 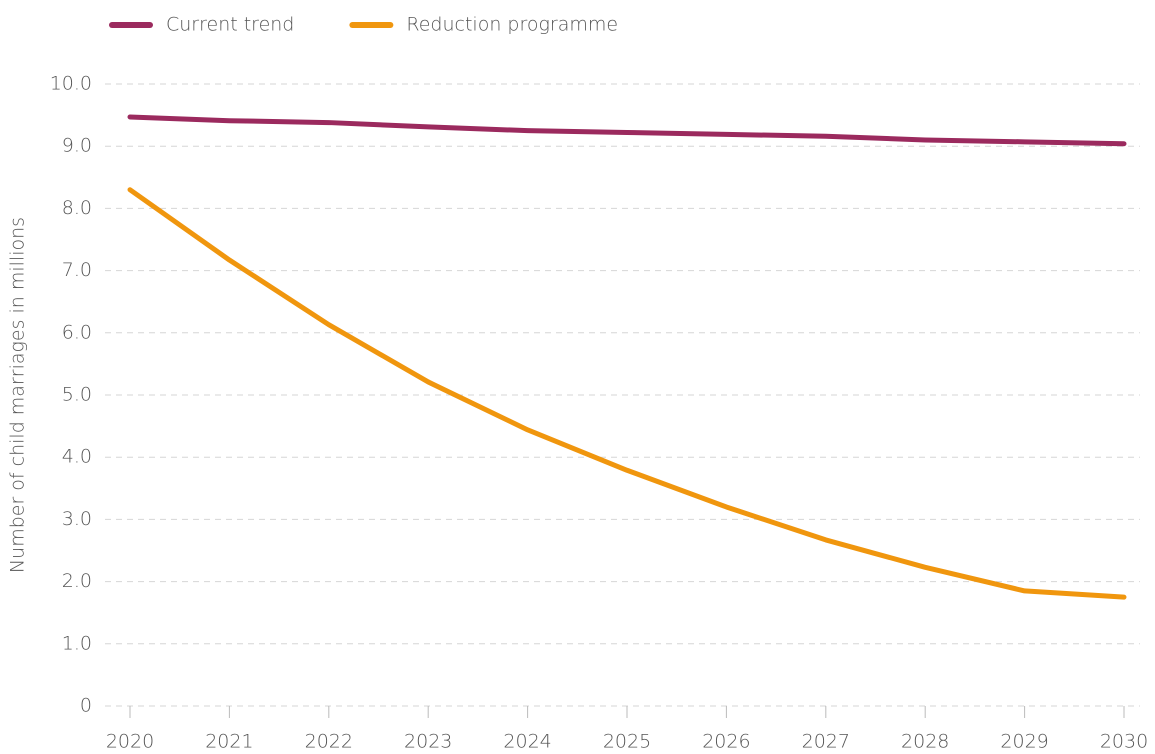 What do you see at coordinates (77, 208) in the screenshot?
I see `y-tick-label: 8.0` at bounding box center [77, 208].